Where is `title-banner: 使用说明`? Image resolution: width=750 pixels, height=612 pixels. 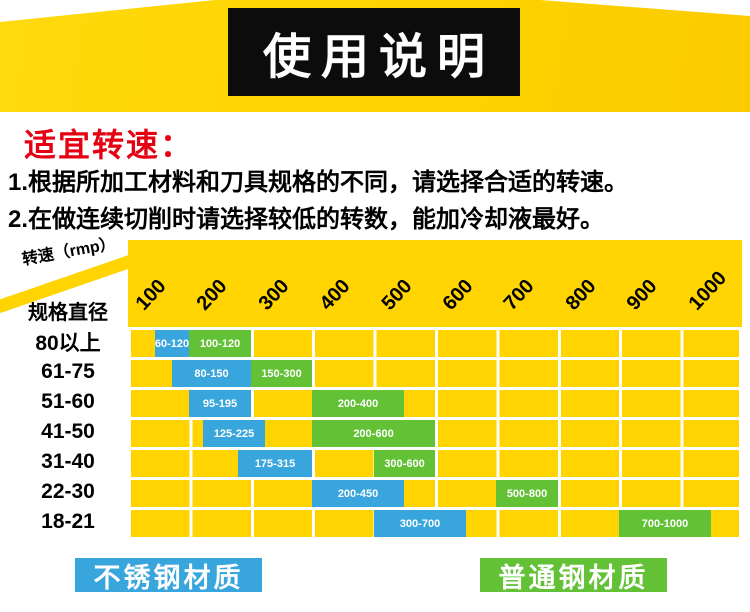 title-banner: 使用说明 is located at coordinates (374, 52).